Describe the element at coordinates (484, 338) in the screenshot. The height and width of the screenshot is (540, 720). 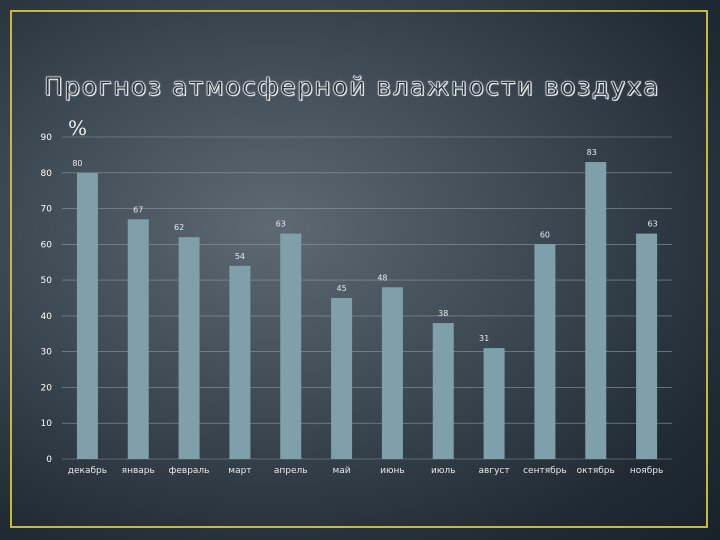
I see `data-label: 31` at that location.